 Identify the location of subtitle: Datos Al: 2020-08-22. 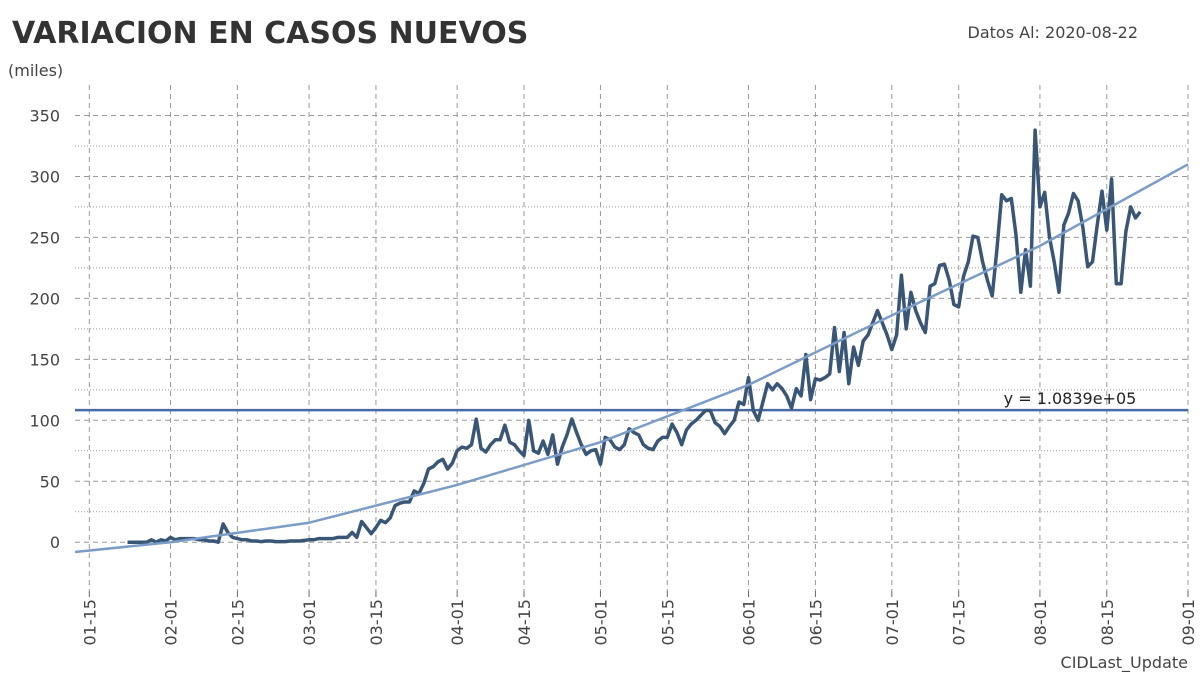
(1053, 32).